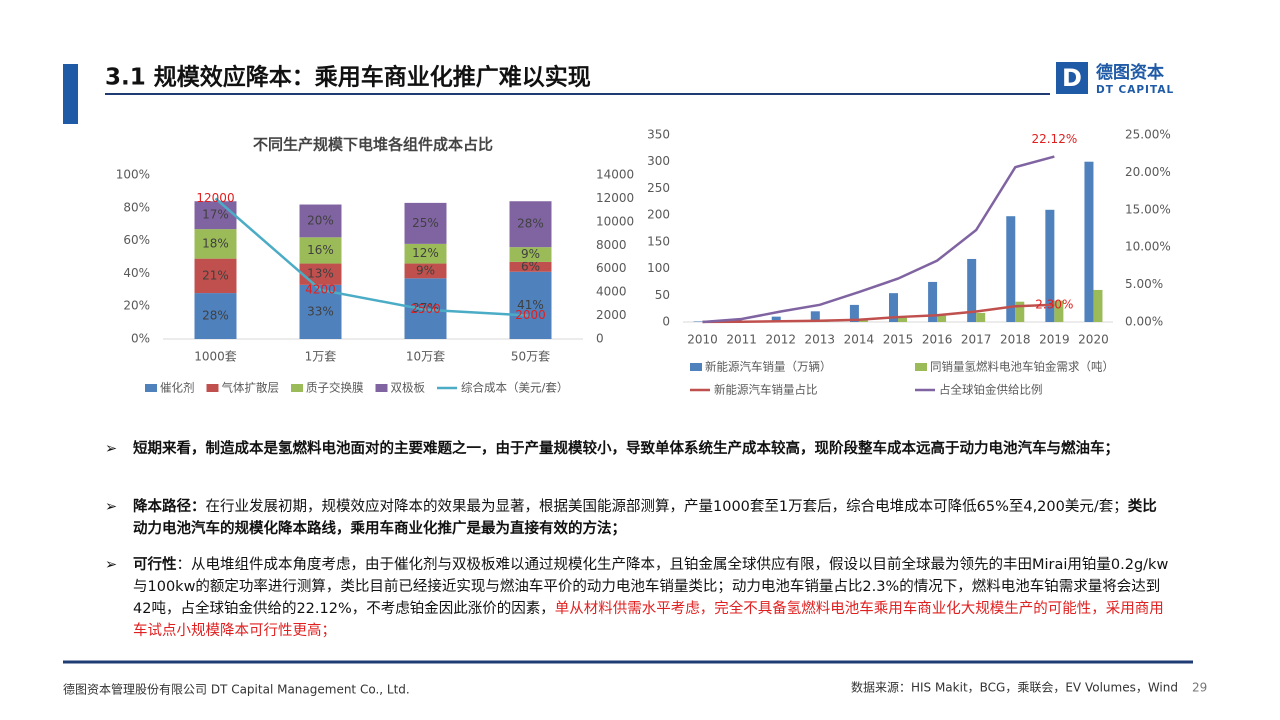 The height and width of the screenshot is (720, 1280). I want to click on legend-label: 双极板, so click(408, 388).